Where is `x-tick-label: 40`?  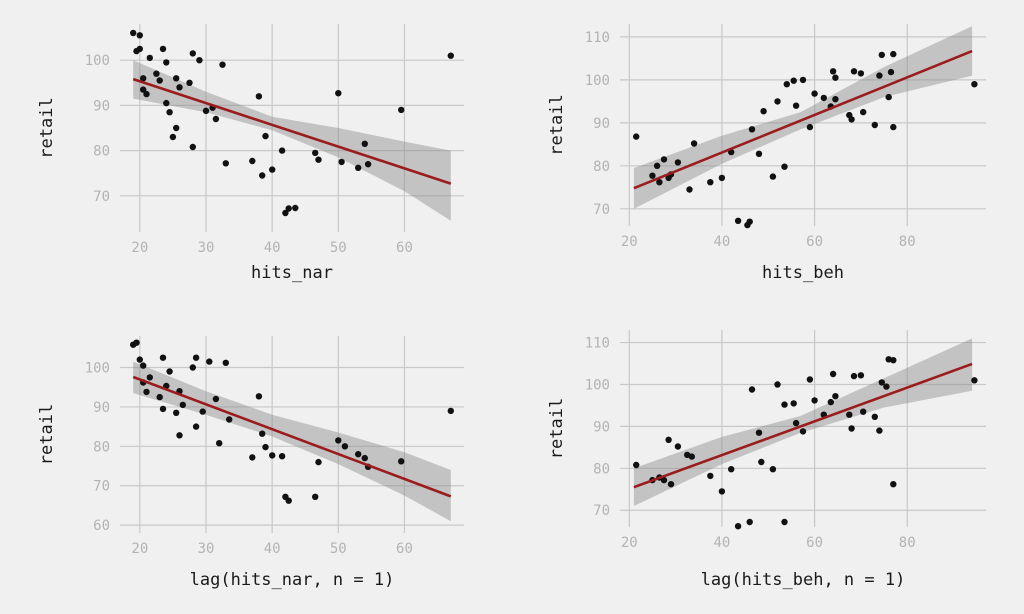 x-tick-label: 40 is located at coordinates (721, 242).